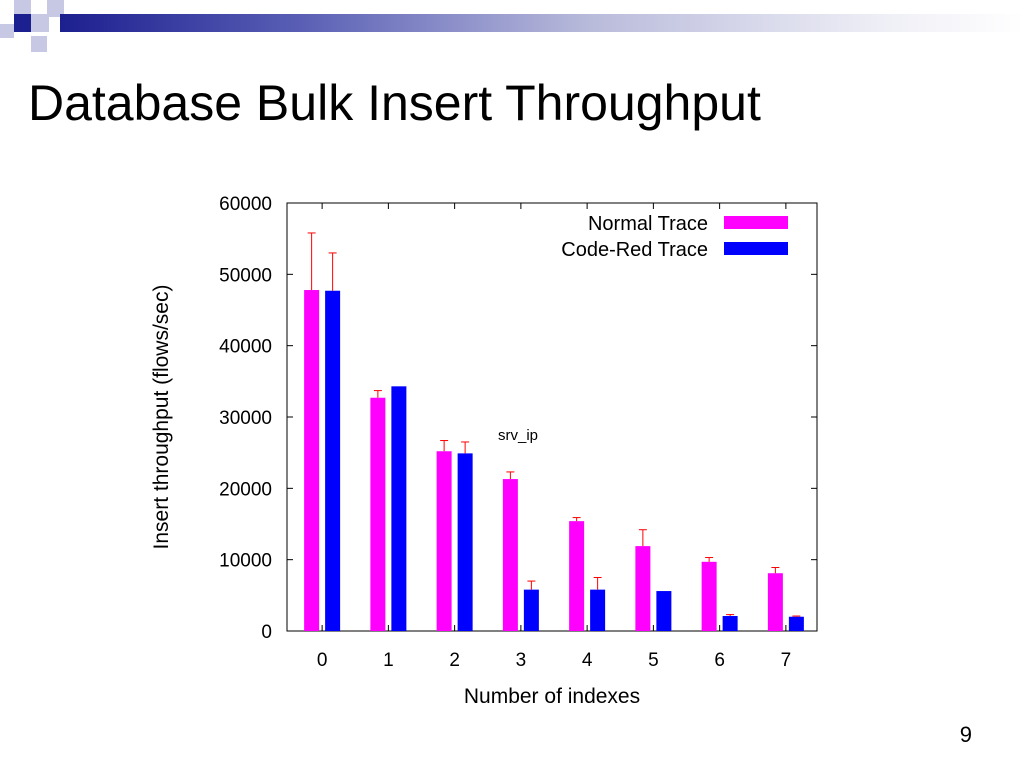 This screenshot has height=768, width=1024. What do you see at coordinates (518, 435) in the screenshot?
I see `chart-annotation: srv_ip` at bounding box center [518, 435].